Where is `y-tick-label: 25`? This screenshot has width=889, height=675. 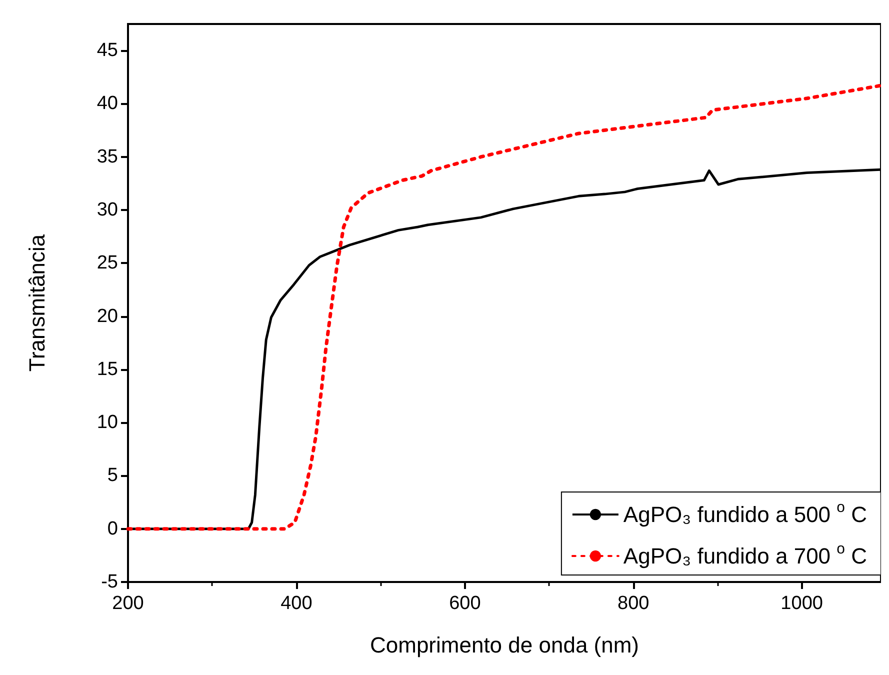
y-tick-label: 25 is located at coordinates (107, 263).